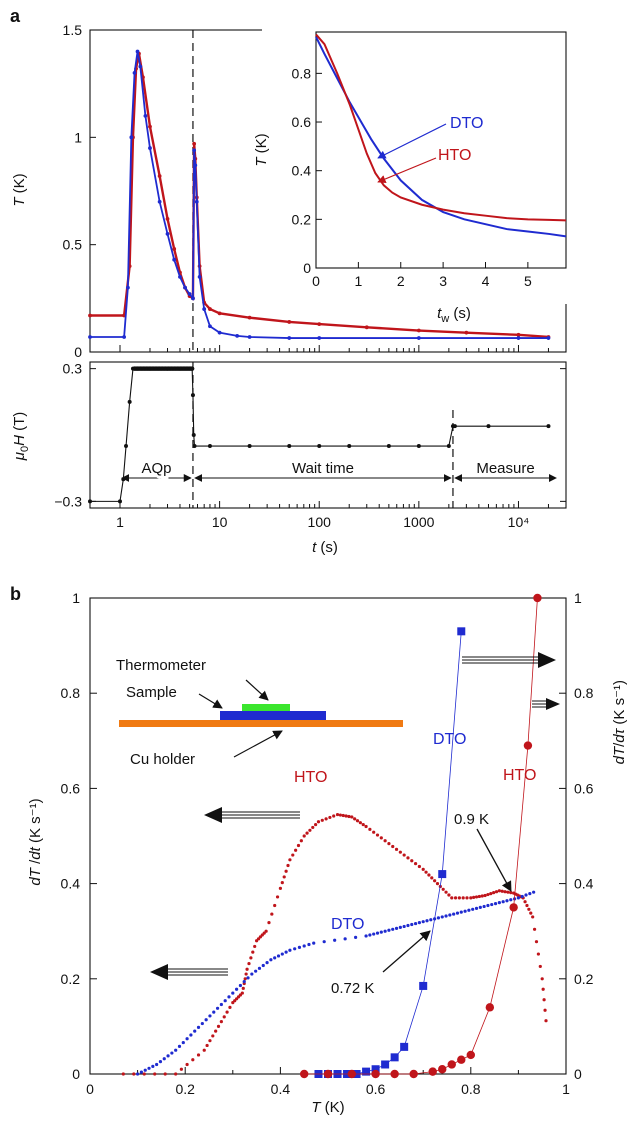 The image size is (640, 1128). I want to click on a-bottom-xtick-label: 10⁴, so click(519, 522).